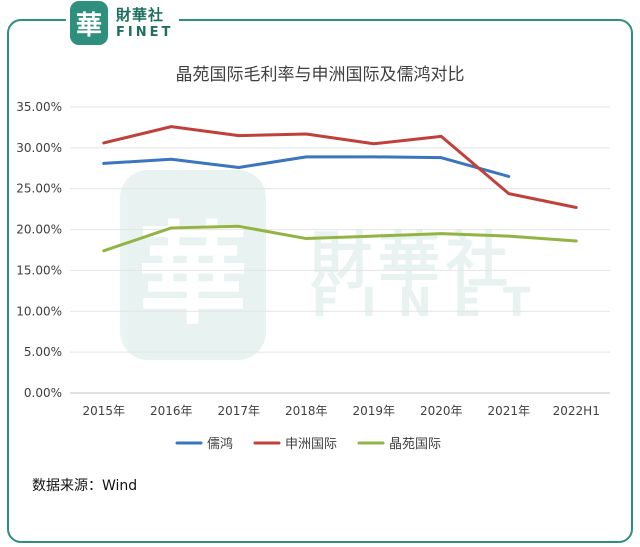 The width and height of the screenshot is (640, 547). I want to click on y-tick-label: 5.00%, so click(43, 352).